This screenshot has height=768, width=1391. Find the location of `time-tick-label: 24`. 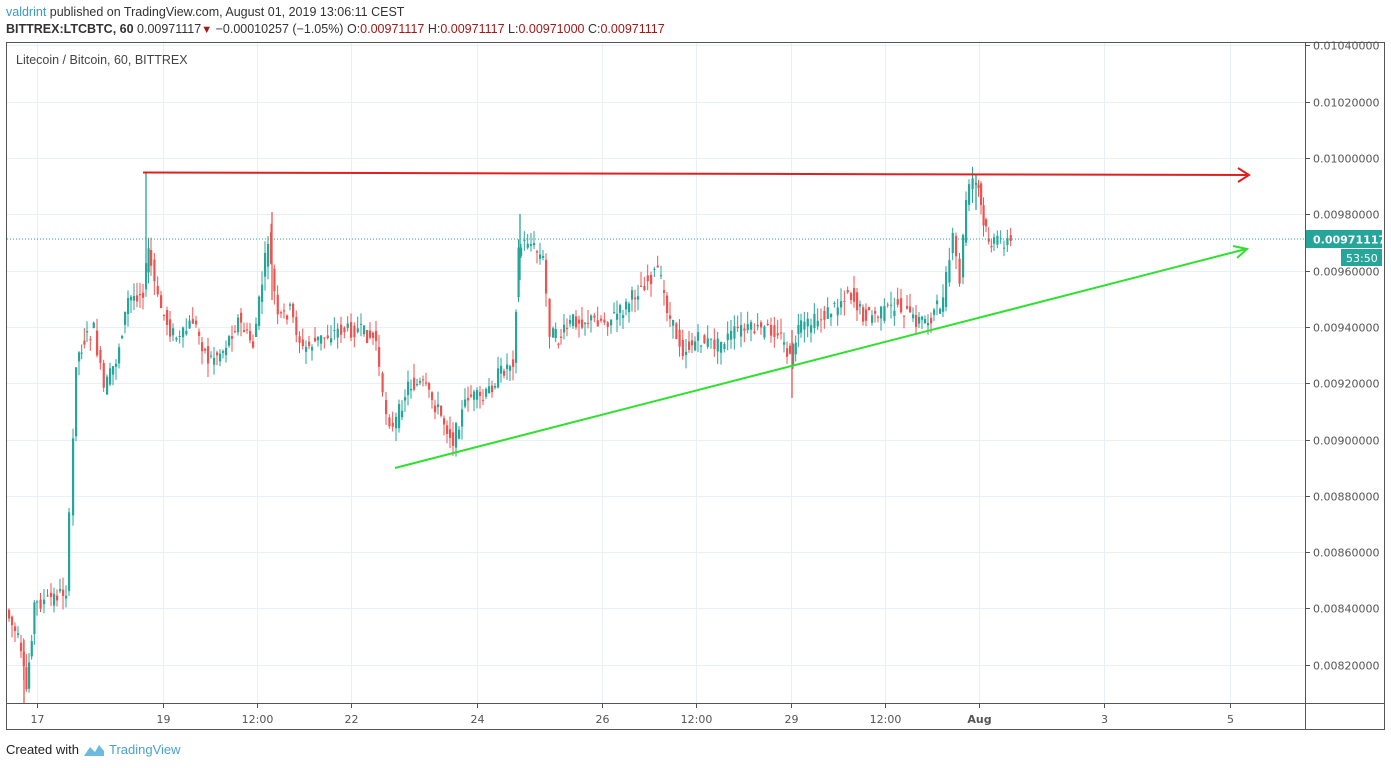

time-tick-label: 24 is located at coordinates (478, 719).